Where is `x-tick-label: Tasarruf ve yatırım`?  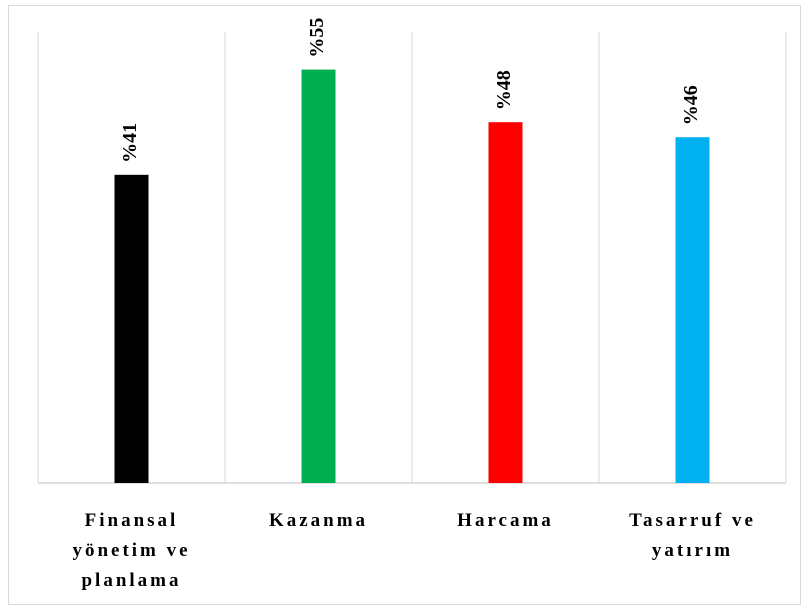
x-tick-label: Tasarruf ve yatırım is located at coordinates (692, 535).